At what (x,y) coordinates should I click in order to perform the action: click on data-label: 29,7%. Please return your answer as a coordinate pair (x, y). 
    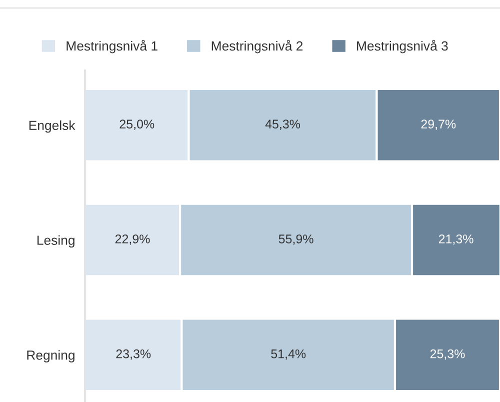
    Looking at the image, I should click on (438, 125).